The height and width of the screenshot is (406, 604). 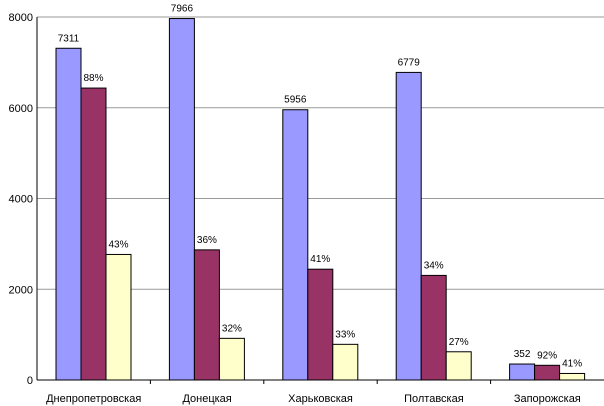 What do you see at coordinates (69, 38) in the screenshot?
I see `data-label: 7311` at bounding box center [69, 38].